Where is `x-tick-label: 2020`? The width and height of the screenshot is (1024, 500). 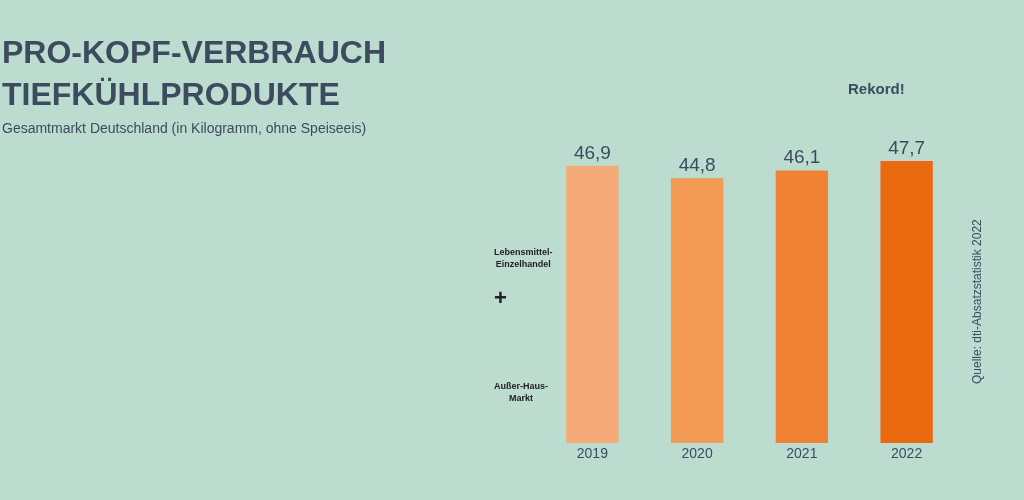 x-tick-label: 2020 is located at coordinates (697, 453).